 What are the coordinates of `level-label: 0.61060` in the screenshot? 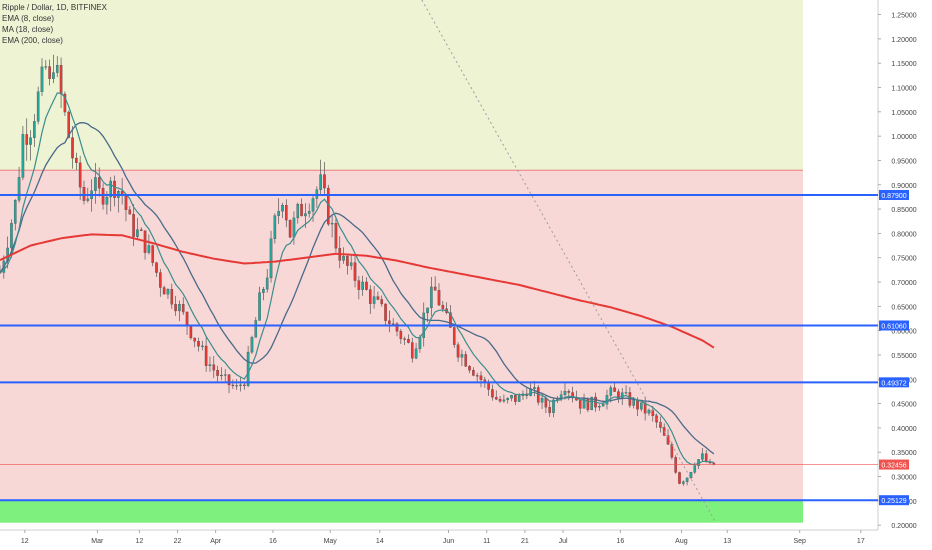 It's located at (893, 326).